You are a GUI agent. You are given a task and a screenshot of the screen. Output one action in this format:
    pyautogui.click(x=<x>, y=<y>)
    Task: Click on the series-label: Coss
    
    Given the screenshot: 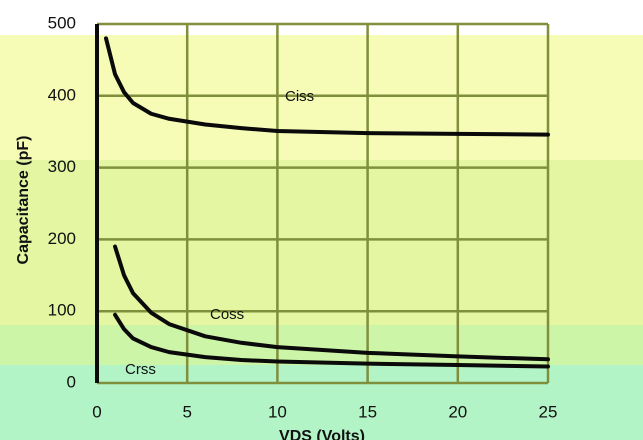 What is the action you would take?
    pyautogui.click(x=227, y=314)
    